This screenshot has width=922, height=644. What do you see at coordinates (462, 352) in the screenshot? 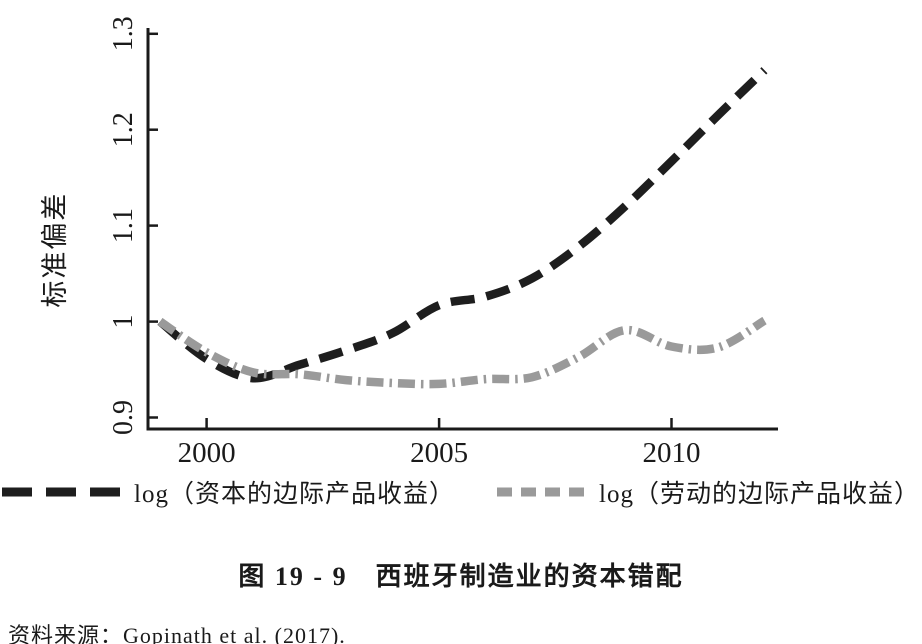
I see `mrpl-dispersion-line` at bounding box center [462, 352].